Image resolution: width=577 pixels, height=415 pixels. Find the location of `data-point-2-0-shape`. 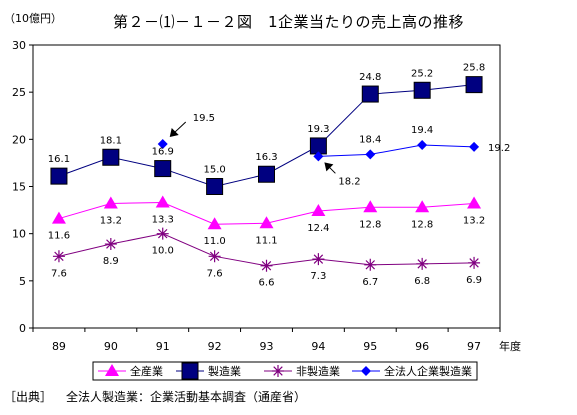

data-point-2-0-shape is located at coordinates (58, 256).